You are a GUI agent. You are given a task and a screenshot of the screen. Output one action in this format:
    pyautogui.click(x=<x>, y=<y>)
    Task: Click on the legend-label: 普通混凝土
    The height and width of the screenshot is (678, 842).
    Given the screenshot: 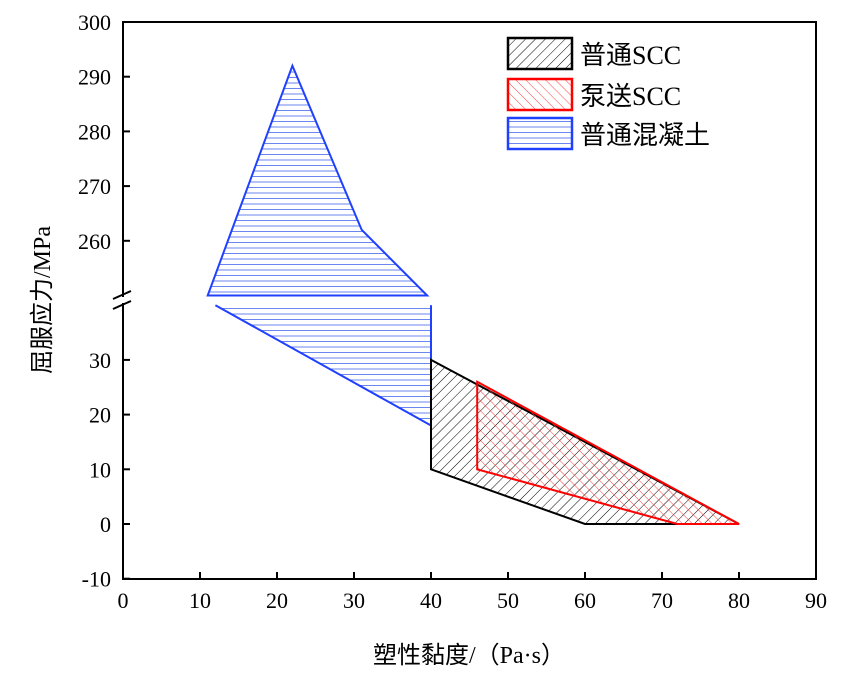 What is the action you would take?
    pyautogui.click(x=645, y=135)
    